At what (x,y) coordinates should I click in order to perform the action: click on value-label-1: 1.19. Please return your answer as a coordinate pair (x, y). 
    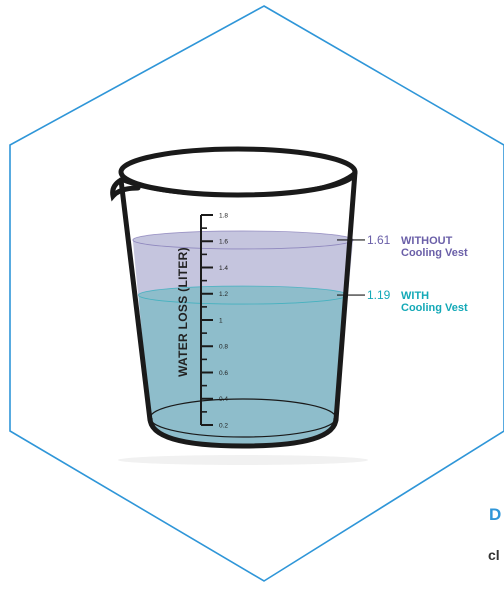
    Looking at the image, I should click on (379, 295).